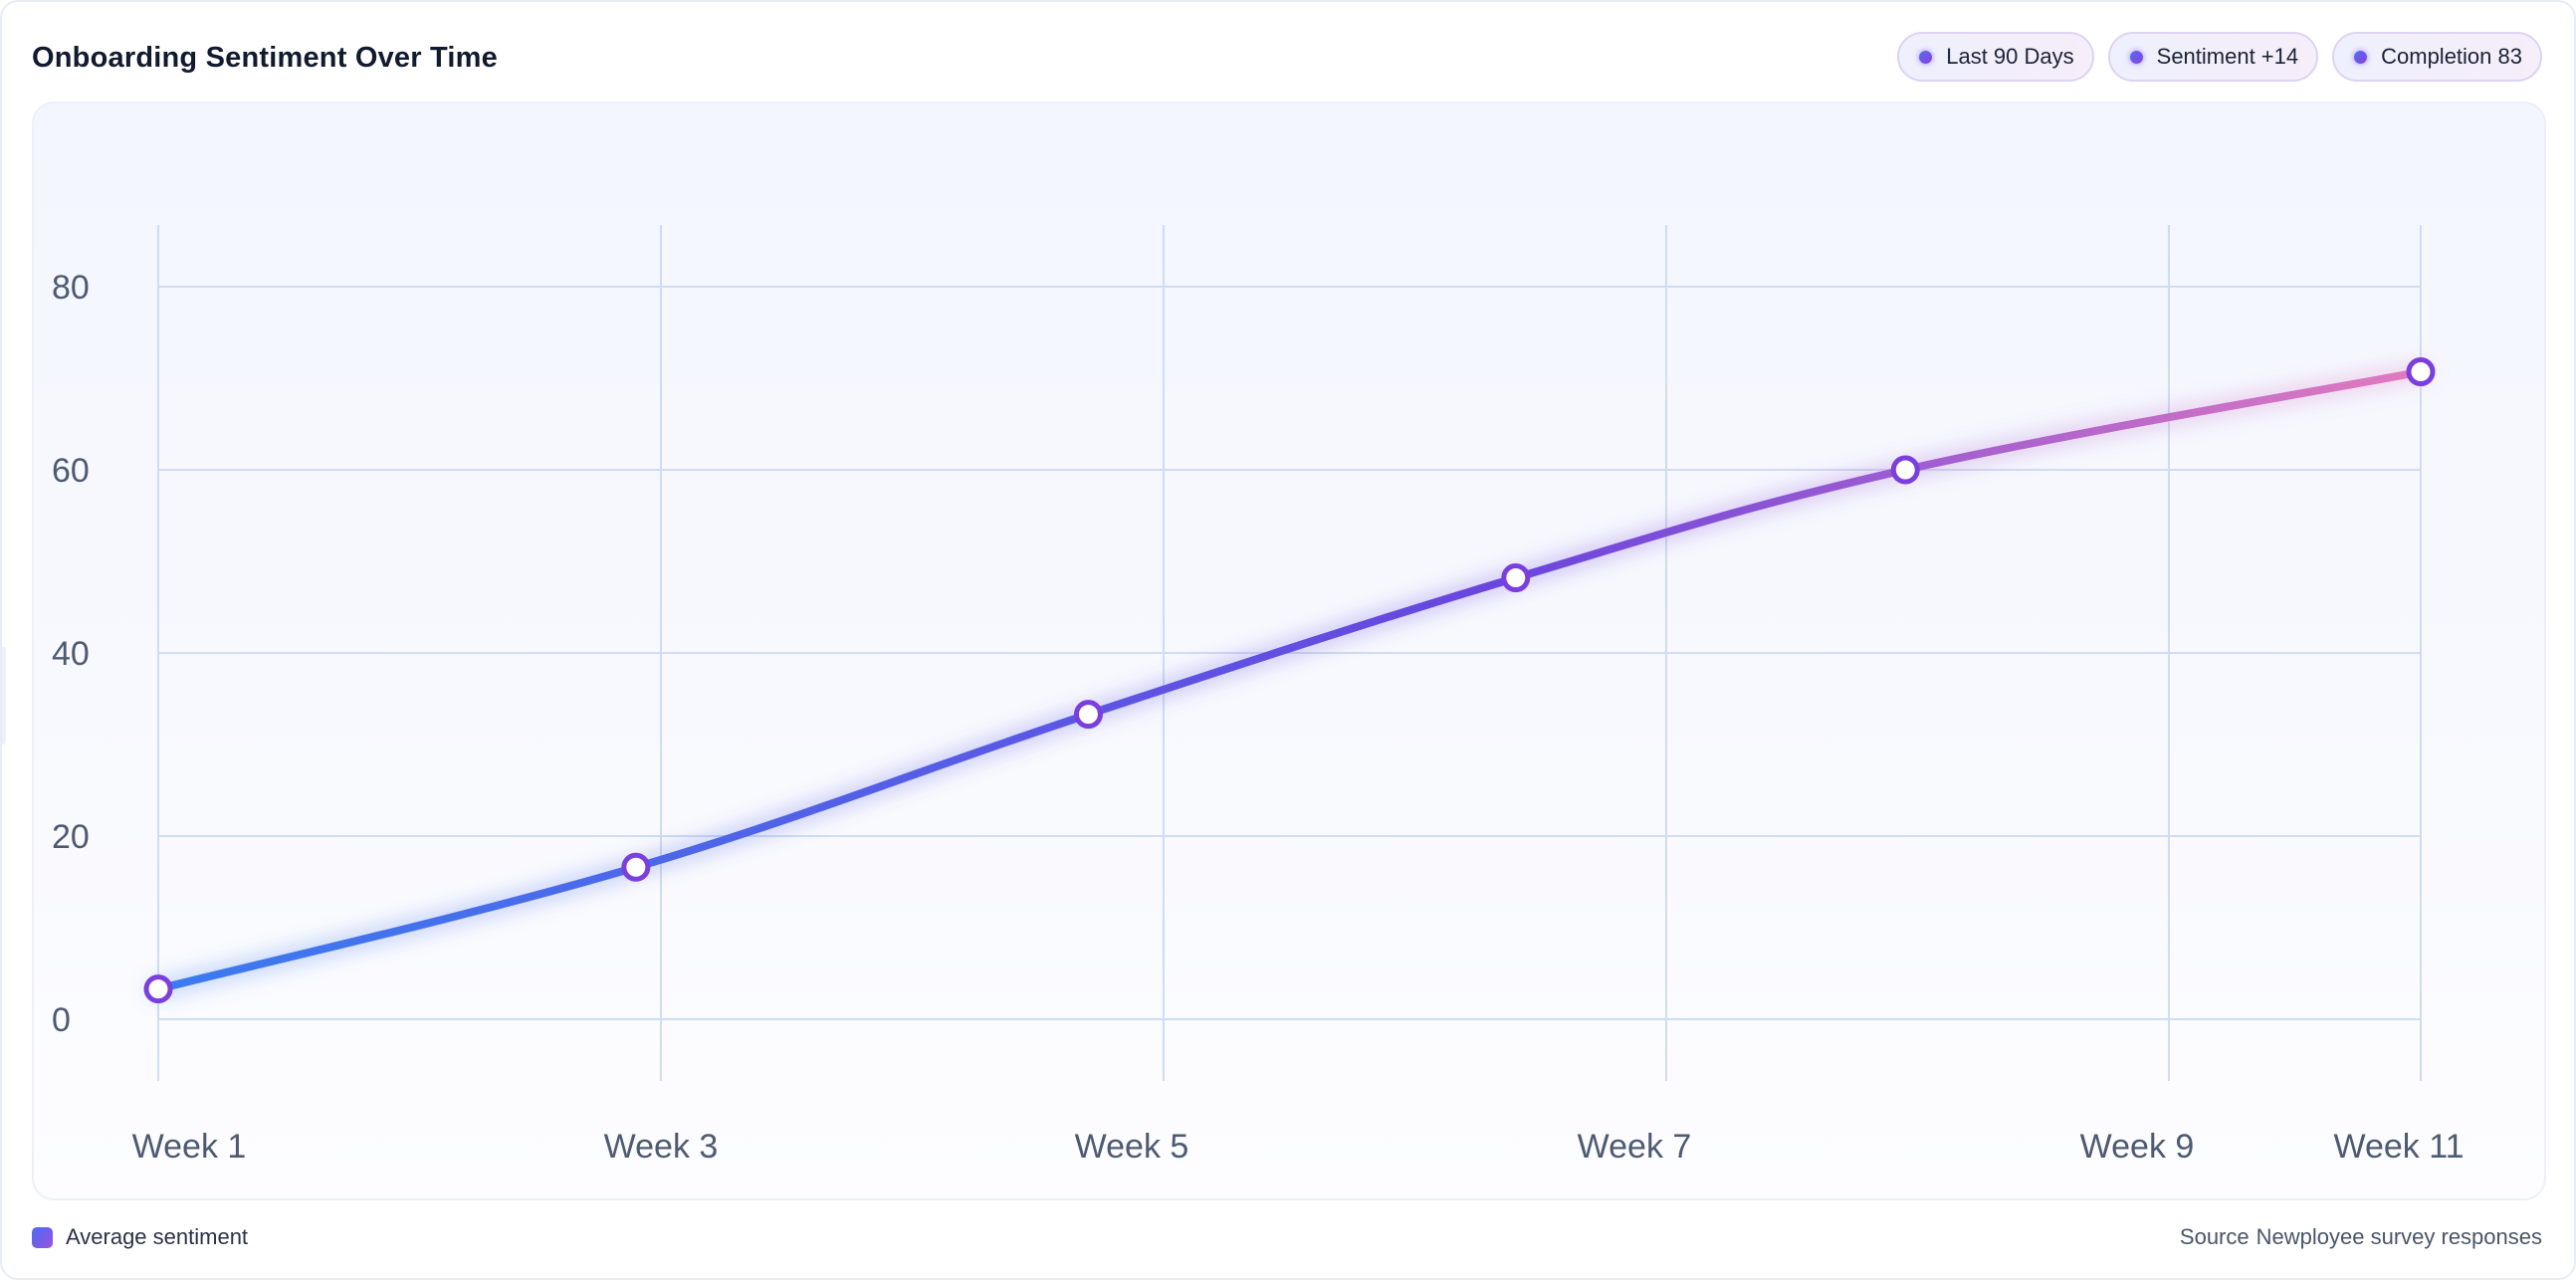 Image resolution: width=2576 pixels, height=1282 pixels. Describe the element at coordinates (157, 1236) in the screenshot. I see `legend-label: Average sentiment` at that location.